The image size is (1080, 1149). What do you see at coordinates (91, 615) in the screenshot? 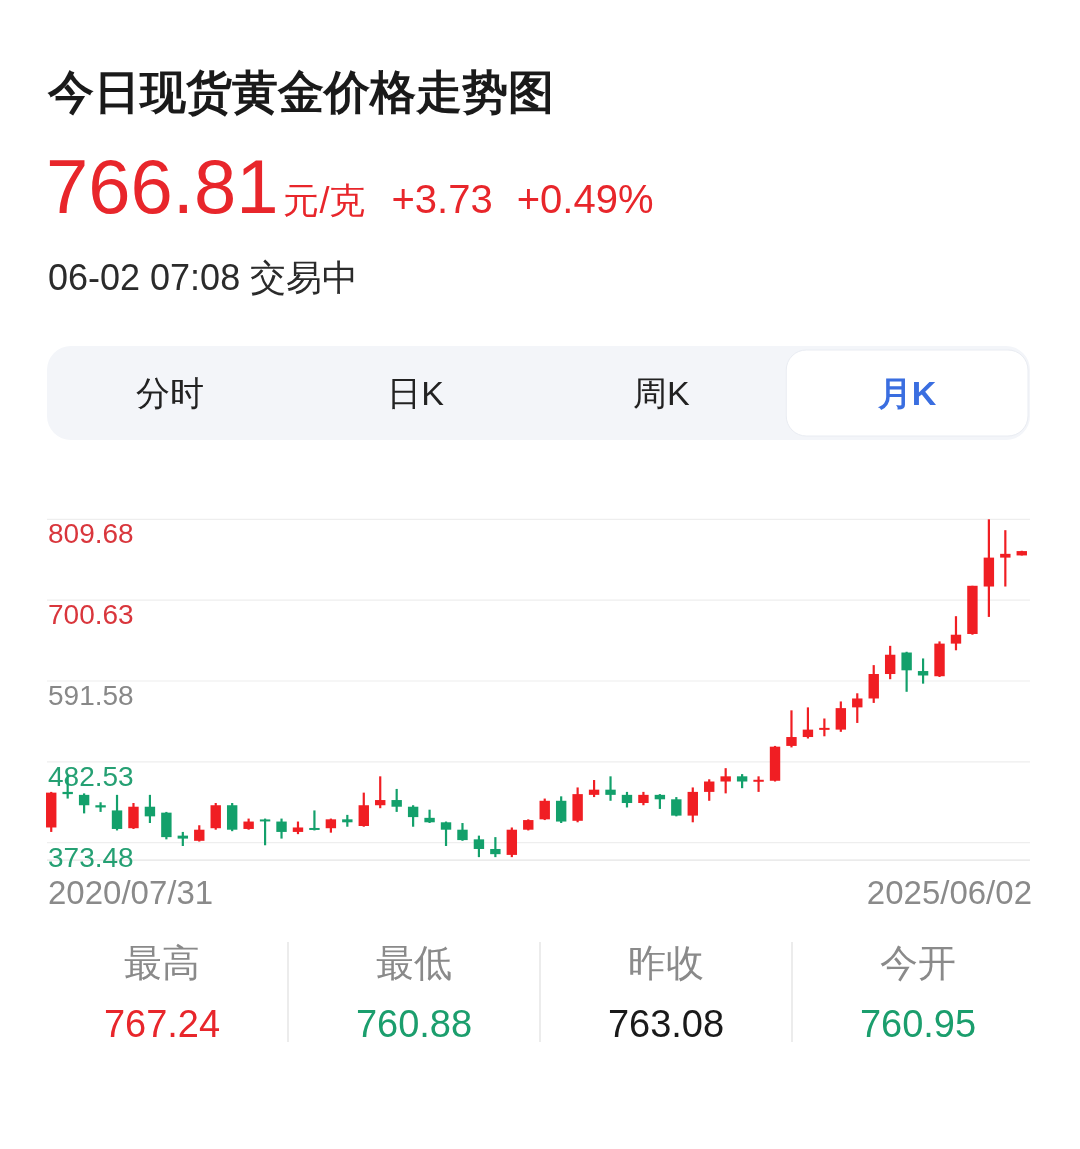
I see `y-tick-label: 700.63` at bounding box center [91, 615].